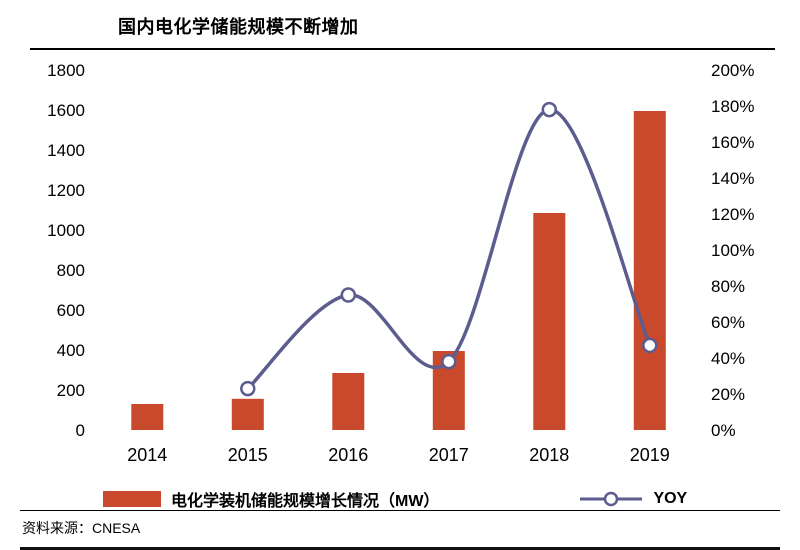  Describe the element at coordinates (147, 417) in the screenshot. I see `bar-2014` at that location.